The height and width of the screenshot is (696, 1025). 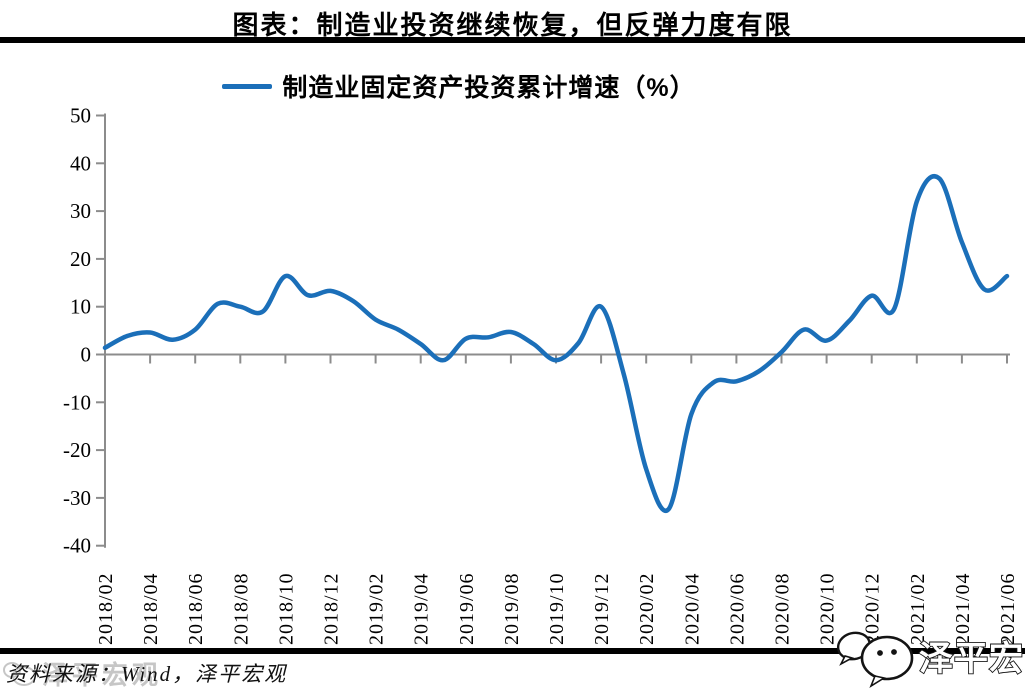 What do you see at coordinates (512, 608) in the screenshot?
I see `x-tick-label: 2019/08` at bounding box center [512, 608].